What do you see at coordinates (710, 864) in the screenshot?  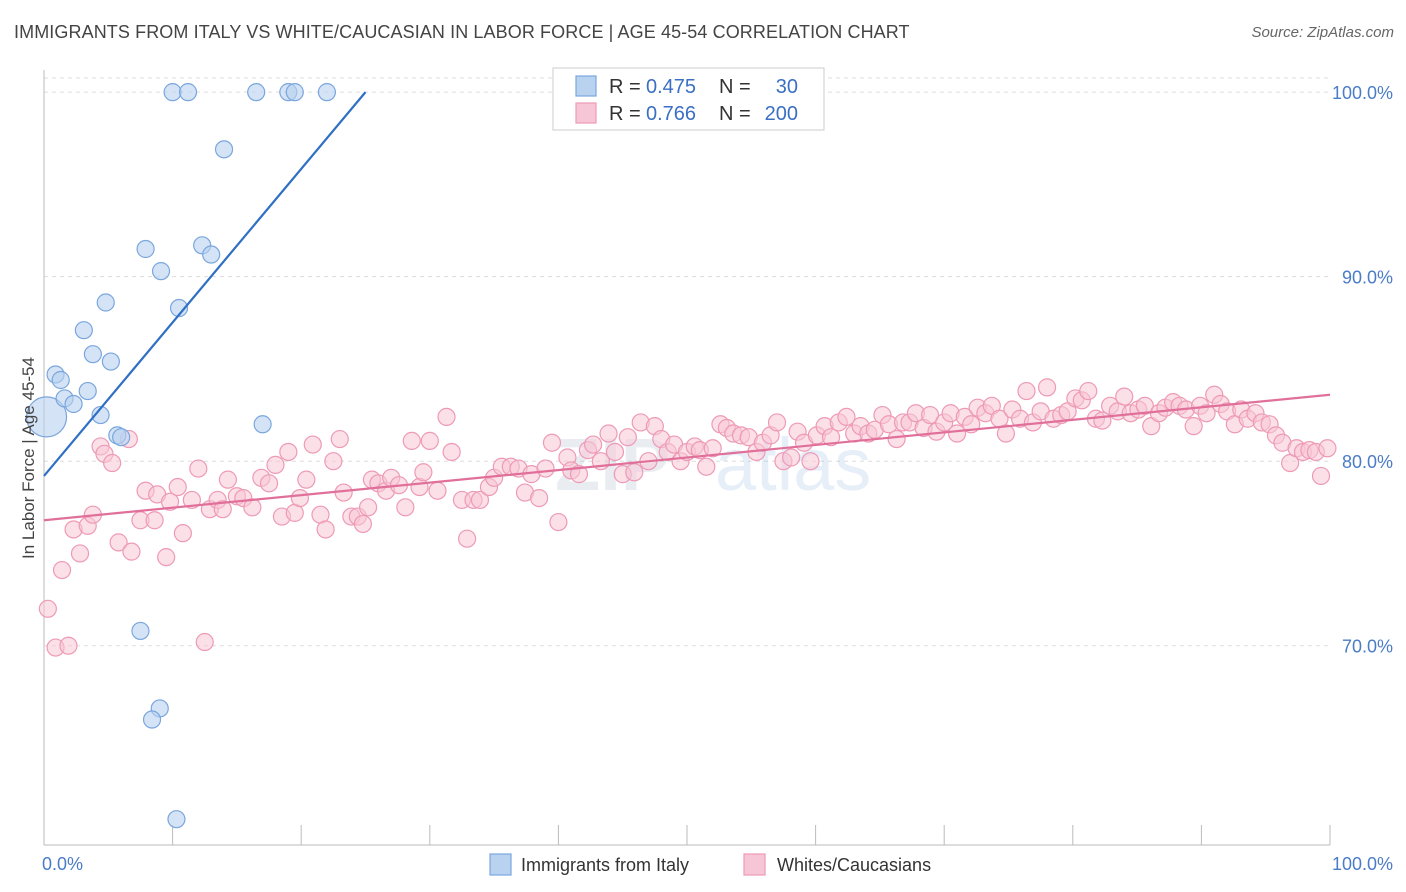 I see `bottom-legend: Immigrants from Italy Whites/Caucasians` at bounding box center [710, 864].